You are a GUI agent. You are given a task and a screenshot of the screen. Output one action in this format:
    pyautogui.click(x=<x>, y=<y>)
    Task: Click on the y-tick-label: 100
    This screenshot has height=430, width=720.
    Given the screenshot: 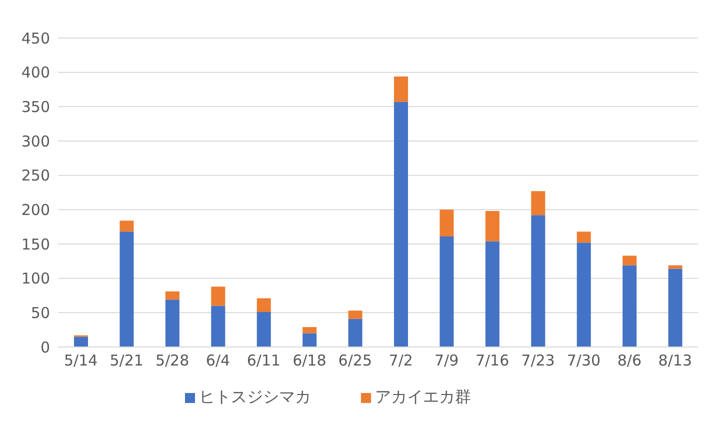 What is the action you would take?
    pyautogui.click(x=35, y=279)
    